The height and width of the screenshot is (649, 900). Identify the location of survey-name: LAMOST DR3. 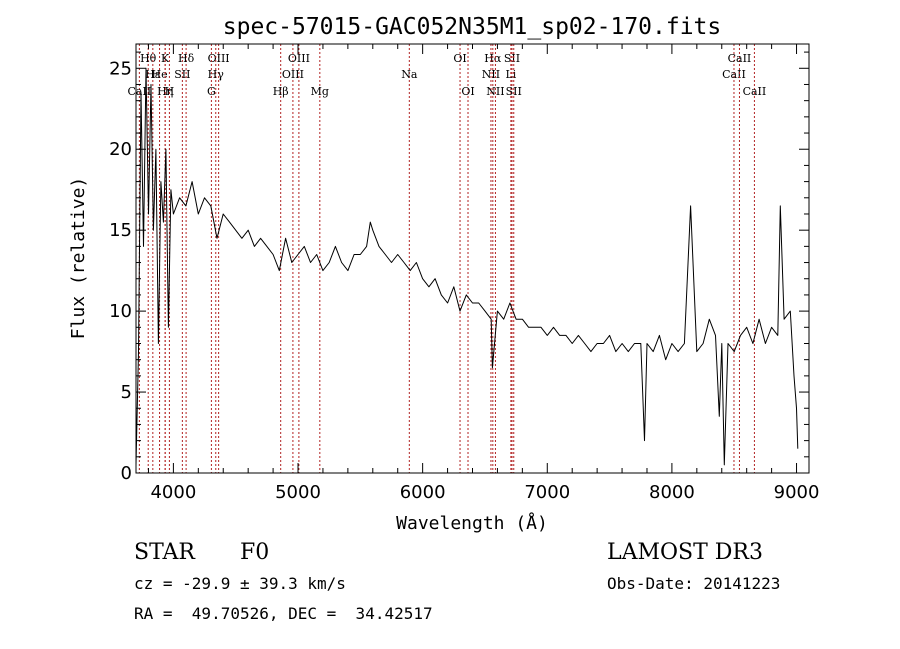
(685, 552).